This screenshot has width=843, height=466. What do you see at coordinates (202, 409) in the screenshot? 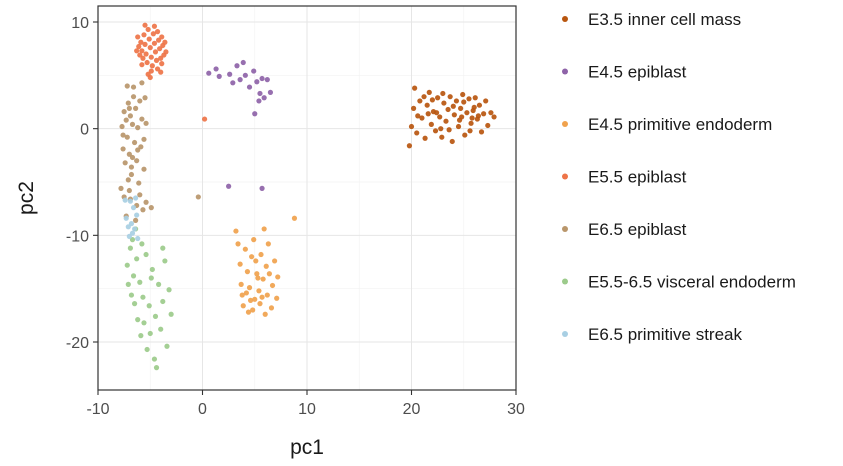
I see `x-tick-label: 0` at bounding box center [202, 409].